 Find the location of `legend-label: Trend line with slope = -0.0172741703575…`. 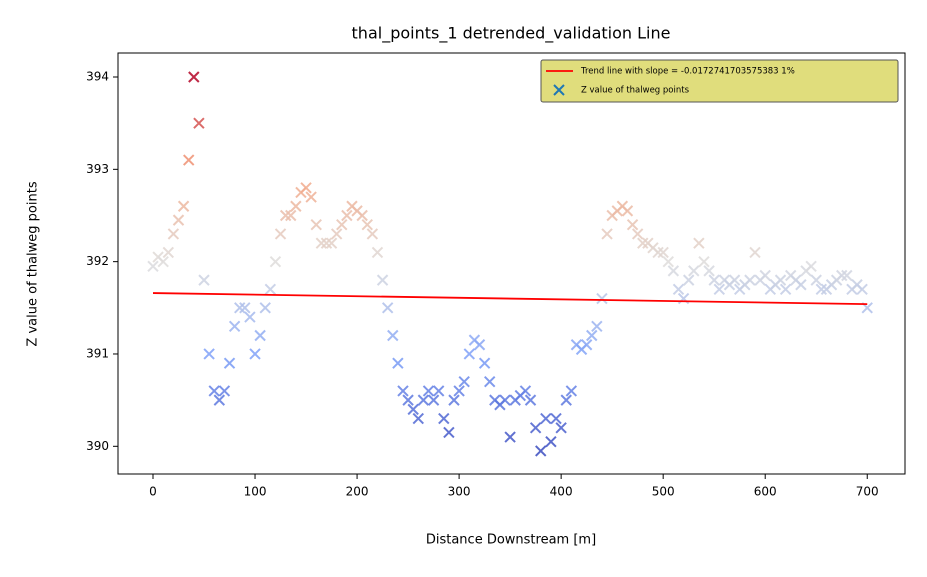

legend-label: Trend line with slope = -0.0172741703575… is located at coordinates (687, 72).